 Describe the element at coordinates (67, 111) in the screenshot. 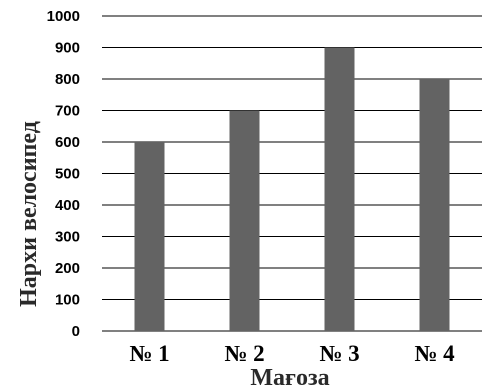

I see `y-tick-label: 700` at that location.